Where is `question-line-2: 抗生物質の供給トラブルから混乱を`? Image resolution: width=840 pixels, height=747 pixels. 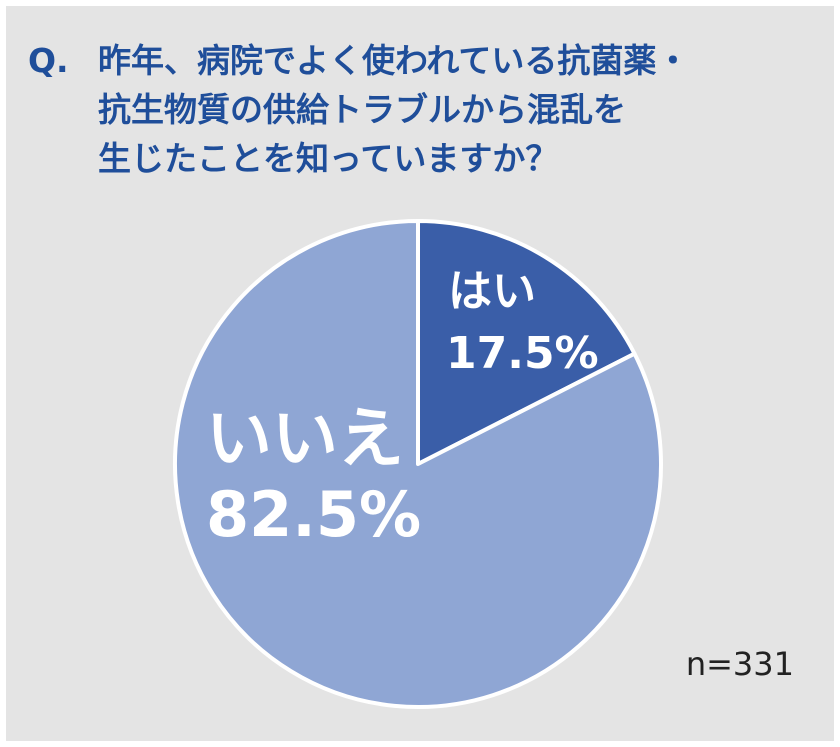
question-line-2: 抗生物質の供給トラブルから混乱を is located at coordinates (362, 109).